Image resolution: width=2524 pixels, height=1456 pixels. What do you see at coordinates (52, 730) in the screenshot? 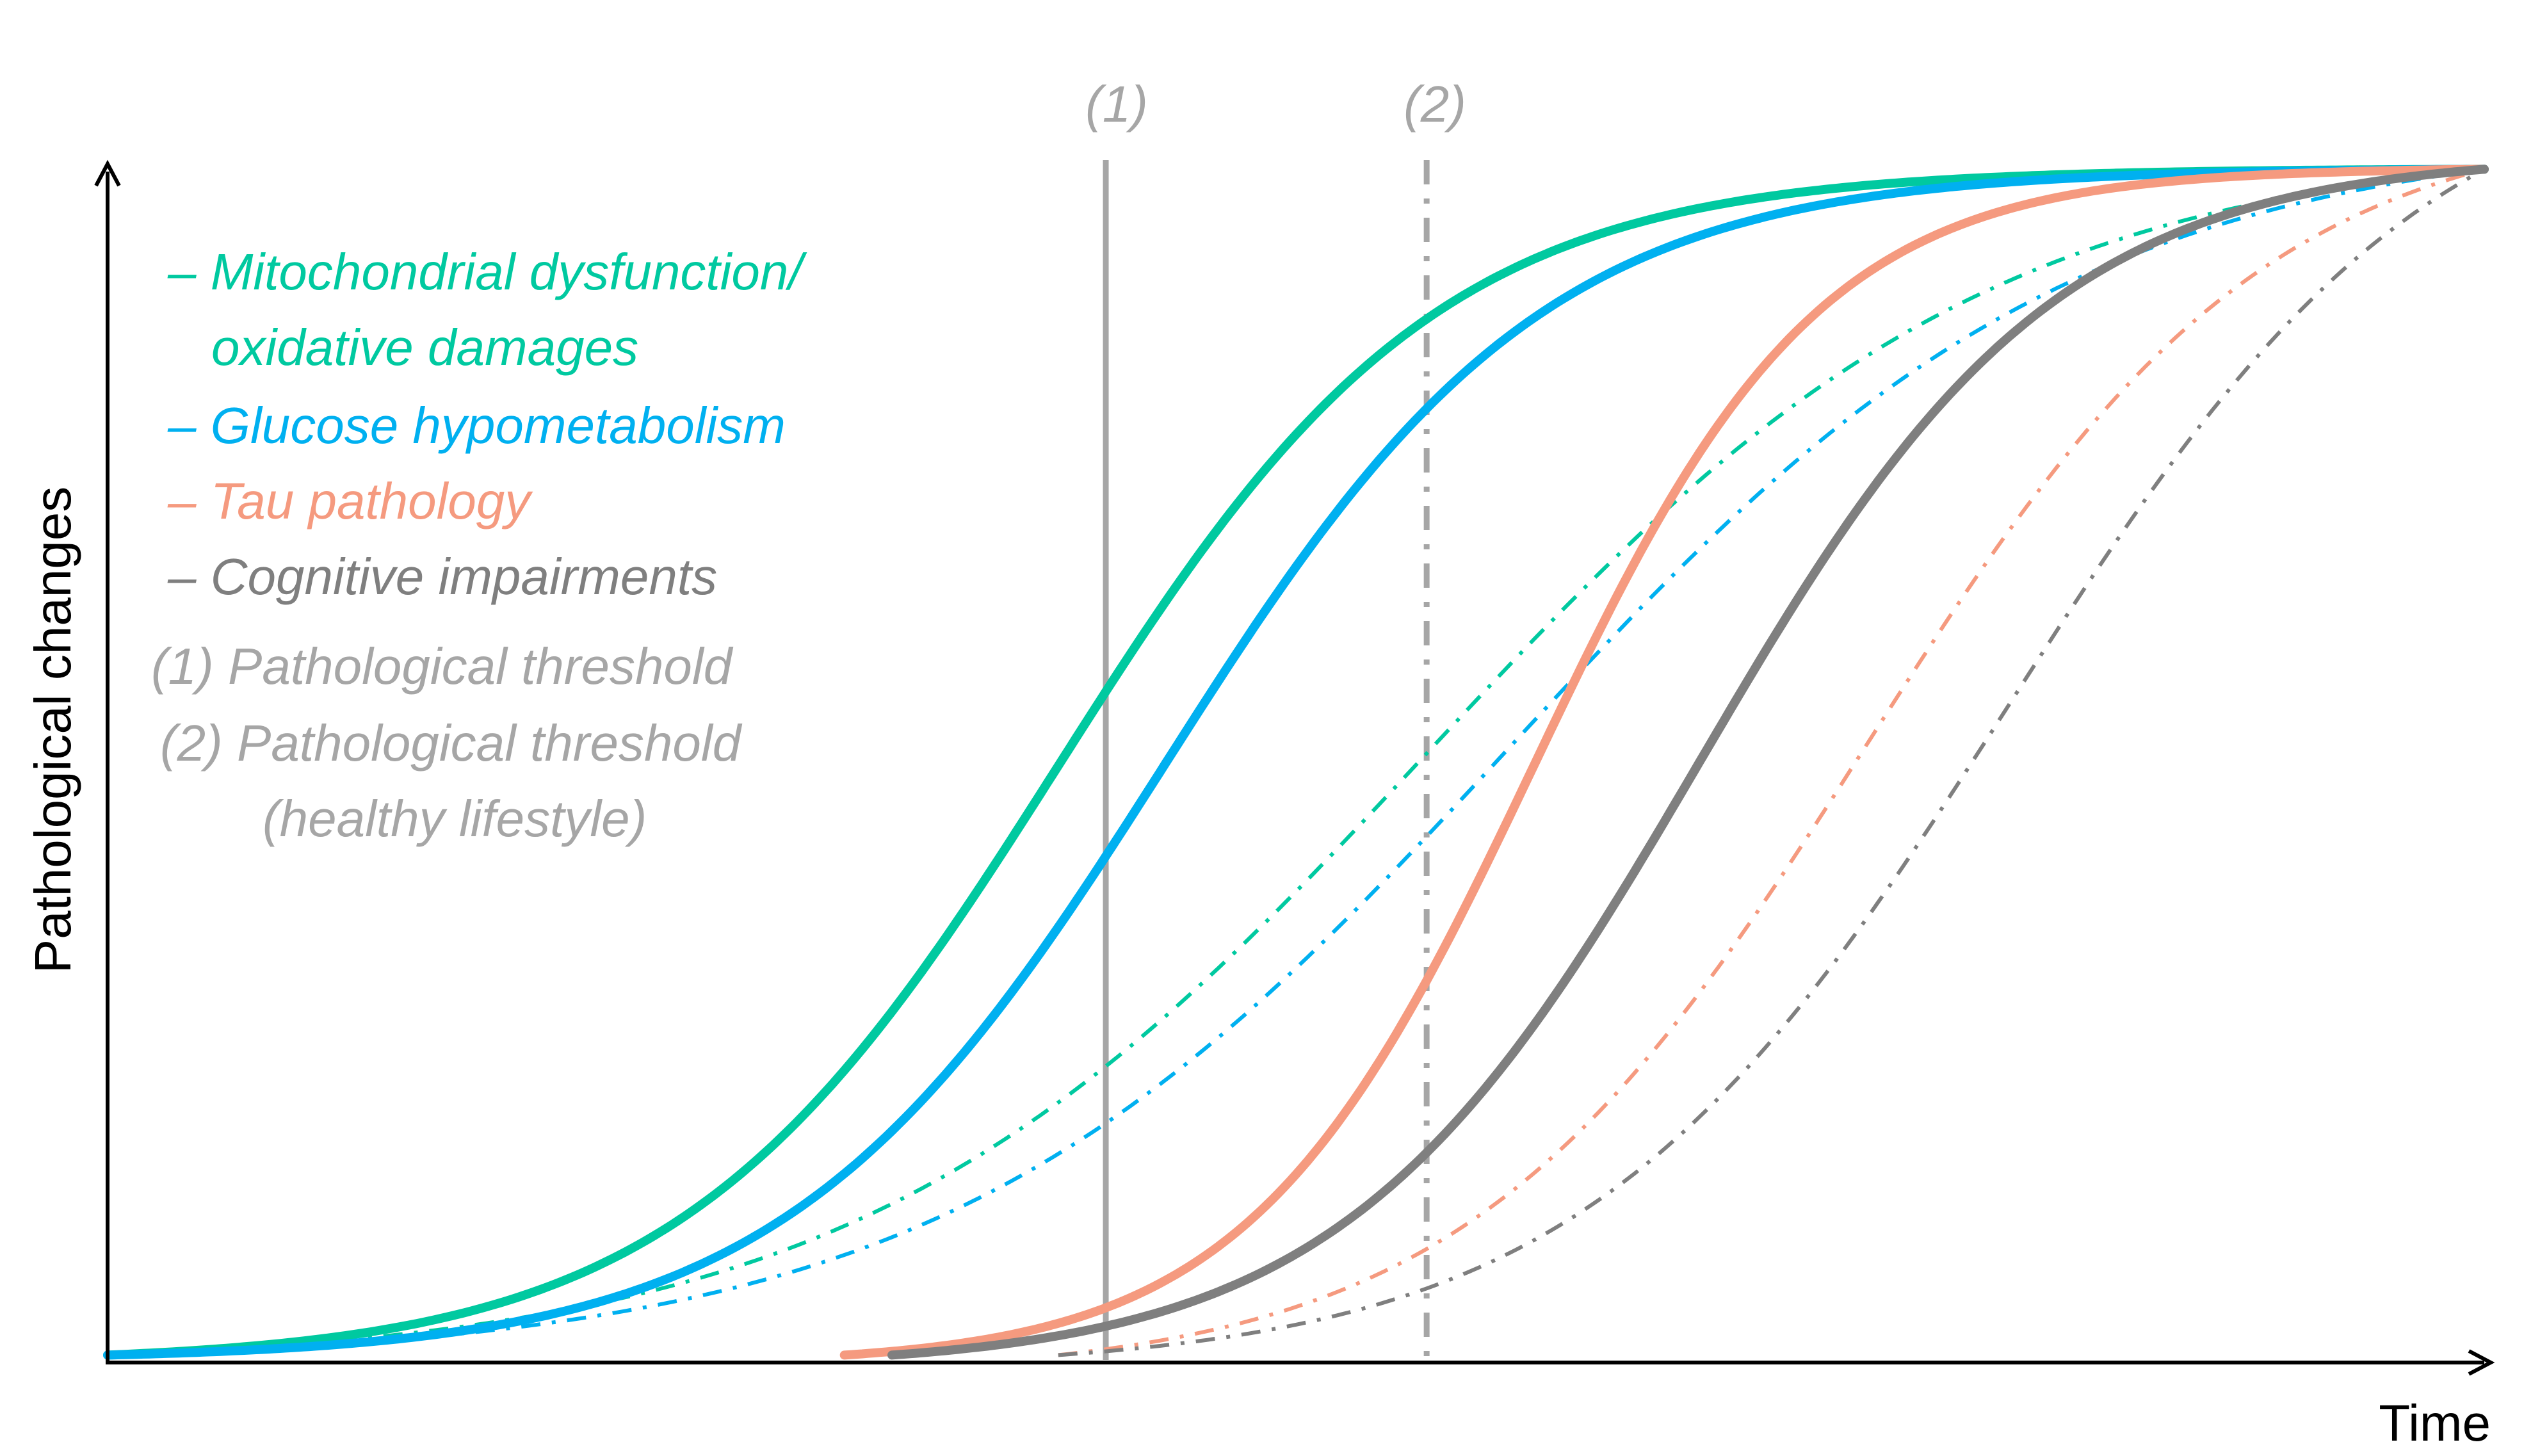
I see `y-axis-label: Pathological changes` at bounding box center [52, 730].